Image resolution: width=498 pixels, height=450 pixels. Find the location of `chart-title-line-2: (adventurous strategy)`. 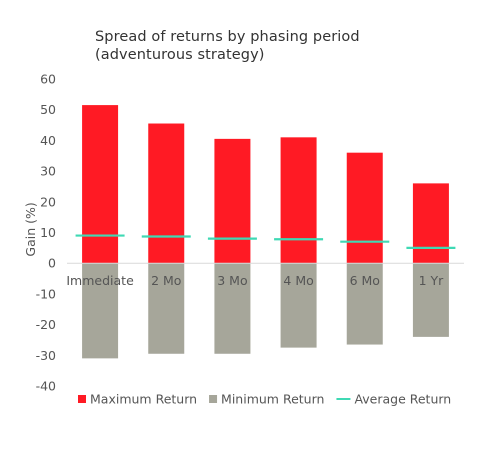

chart-title-line-2: (adventurous strategy) is located at coordinates (180, 55).